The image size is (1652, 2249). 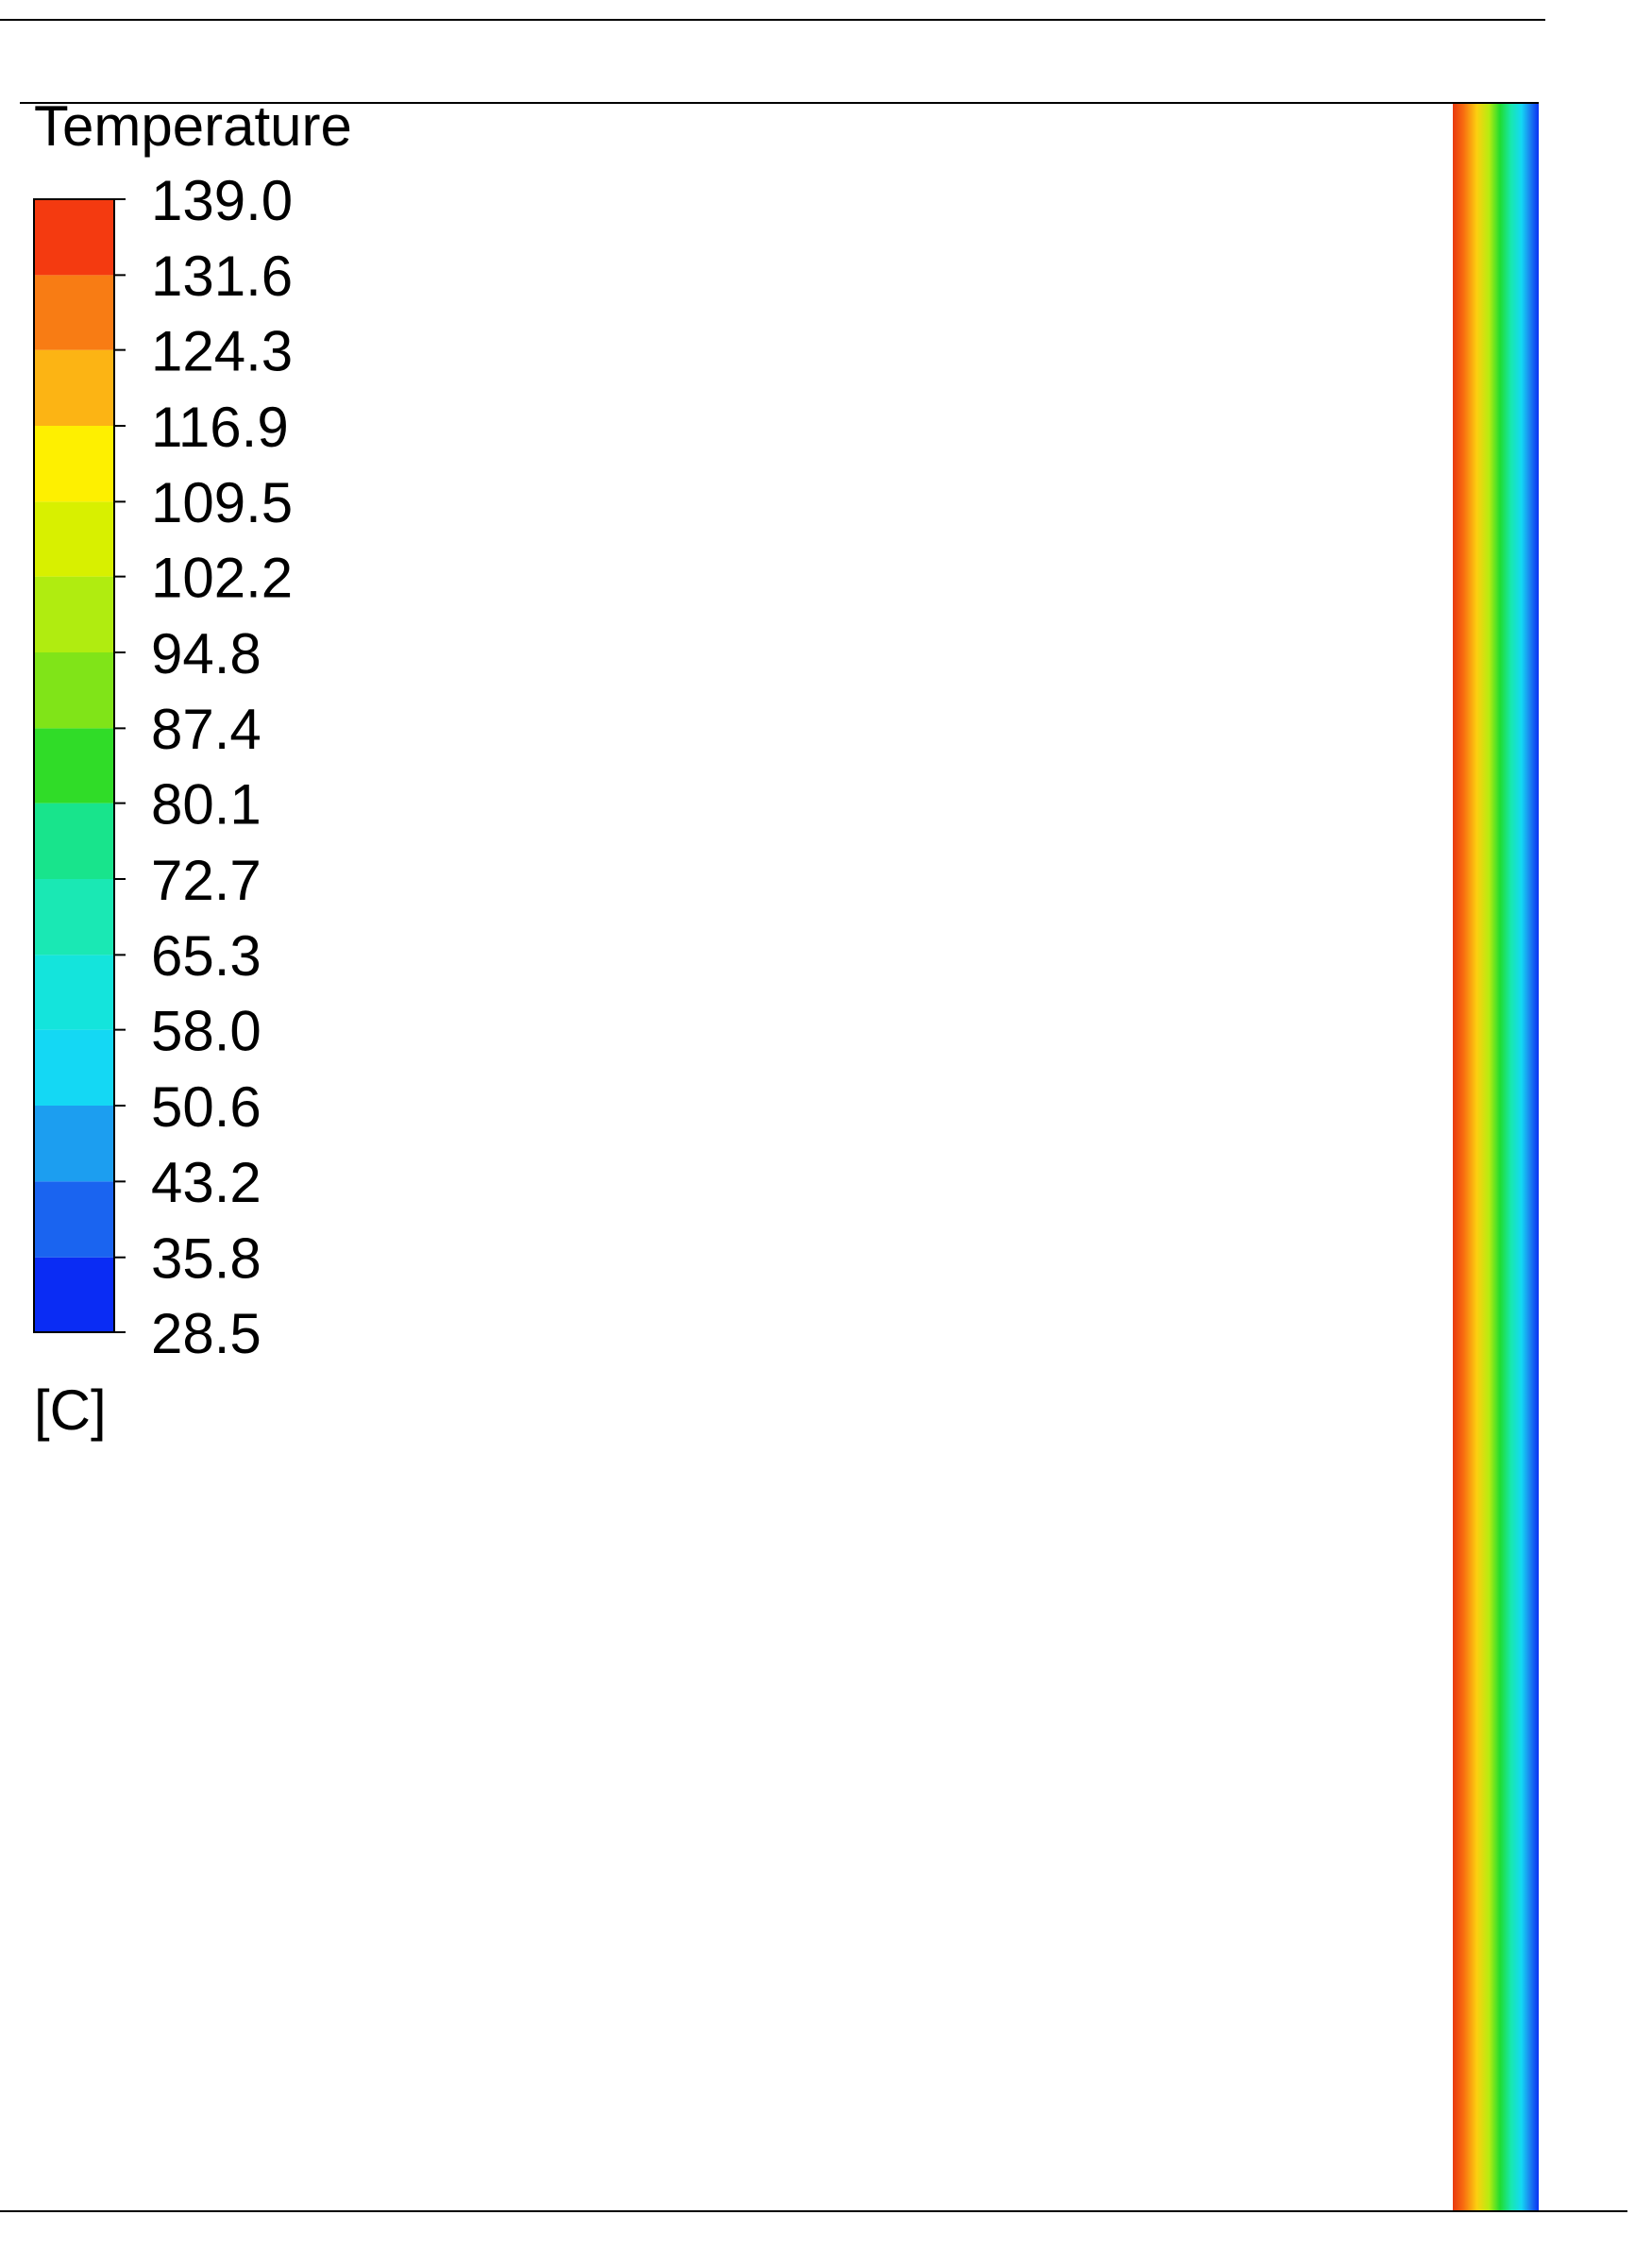 I want to click on tick-label: 65.3, so click(x=206, y=956).